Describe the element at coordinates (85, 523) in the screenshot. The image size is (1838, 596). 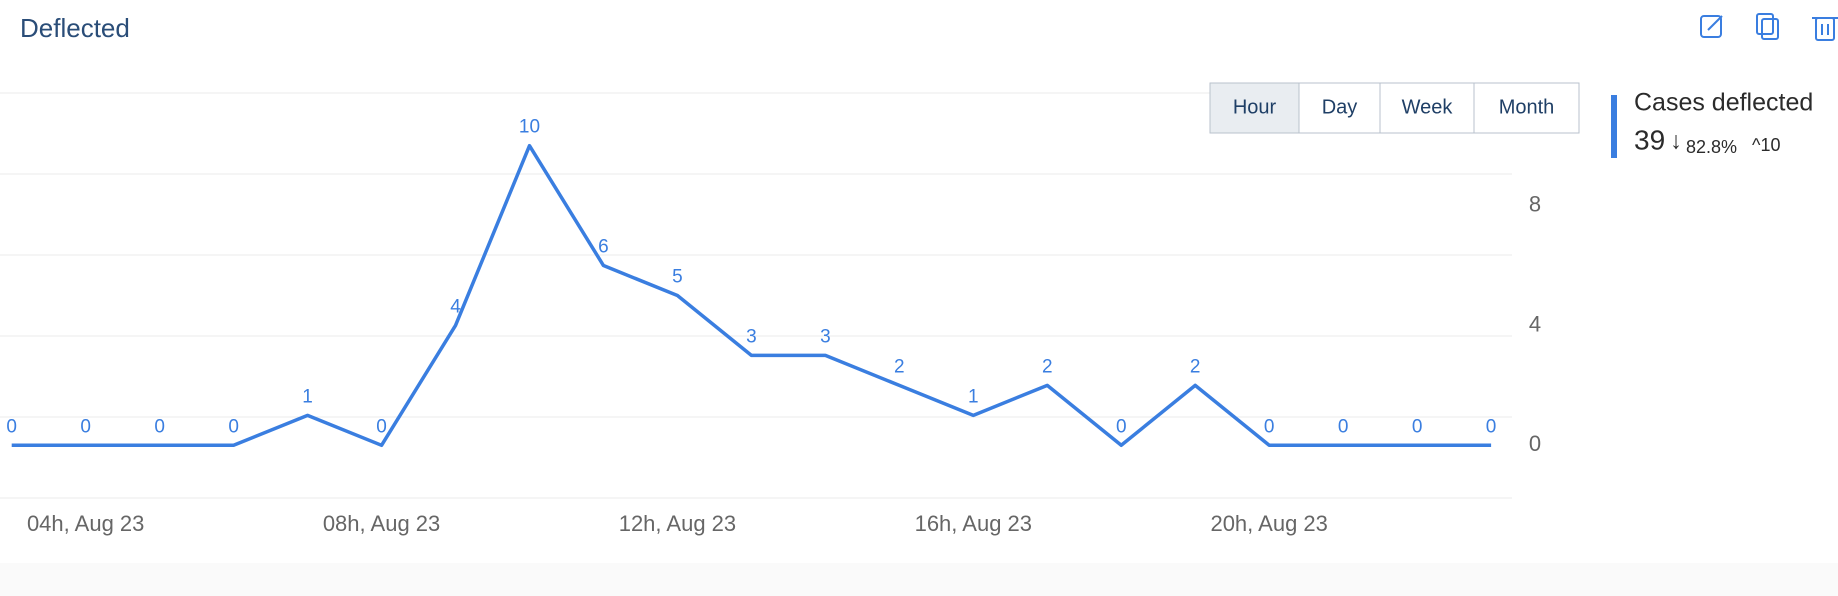
I see `x-tick-label: 04h, Aug 23` at that location.